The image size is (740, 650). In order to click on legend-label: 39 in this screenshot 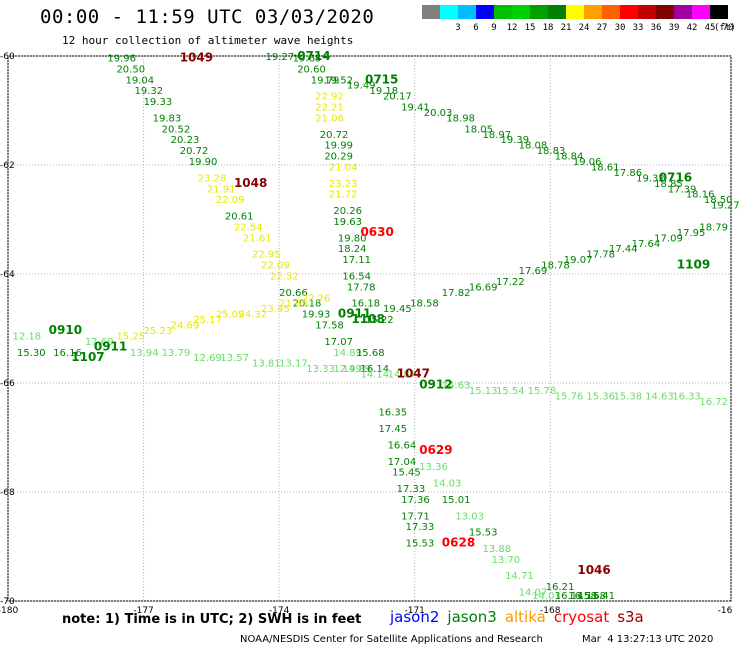, I will do `click(674, 28)`.